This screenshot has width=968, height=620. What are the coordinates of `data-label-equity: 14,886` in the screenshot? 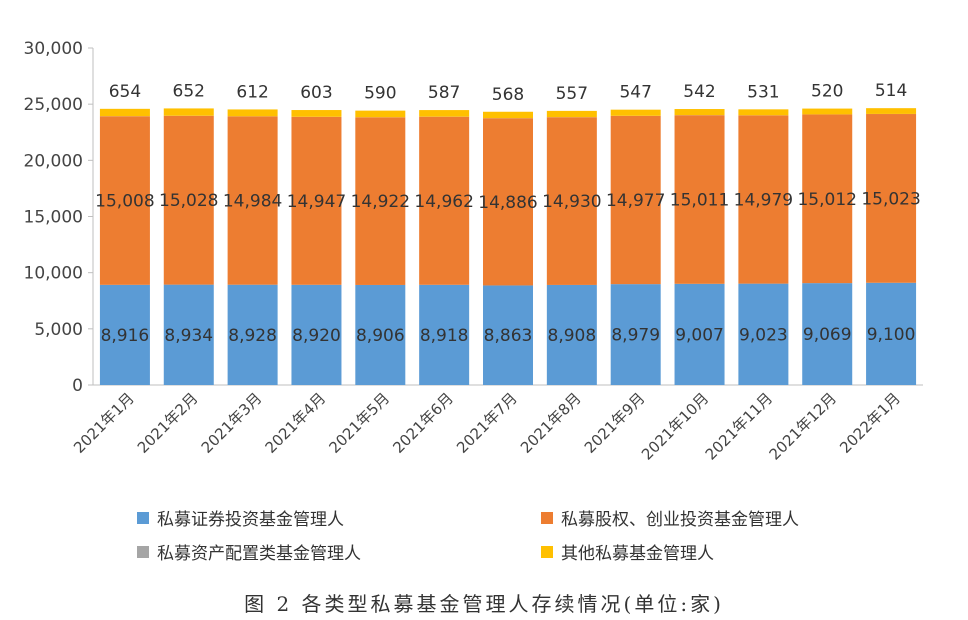 It's located at (507, 203).